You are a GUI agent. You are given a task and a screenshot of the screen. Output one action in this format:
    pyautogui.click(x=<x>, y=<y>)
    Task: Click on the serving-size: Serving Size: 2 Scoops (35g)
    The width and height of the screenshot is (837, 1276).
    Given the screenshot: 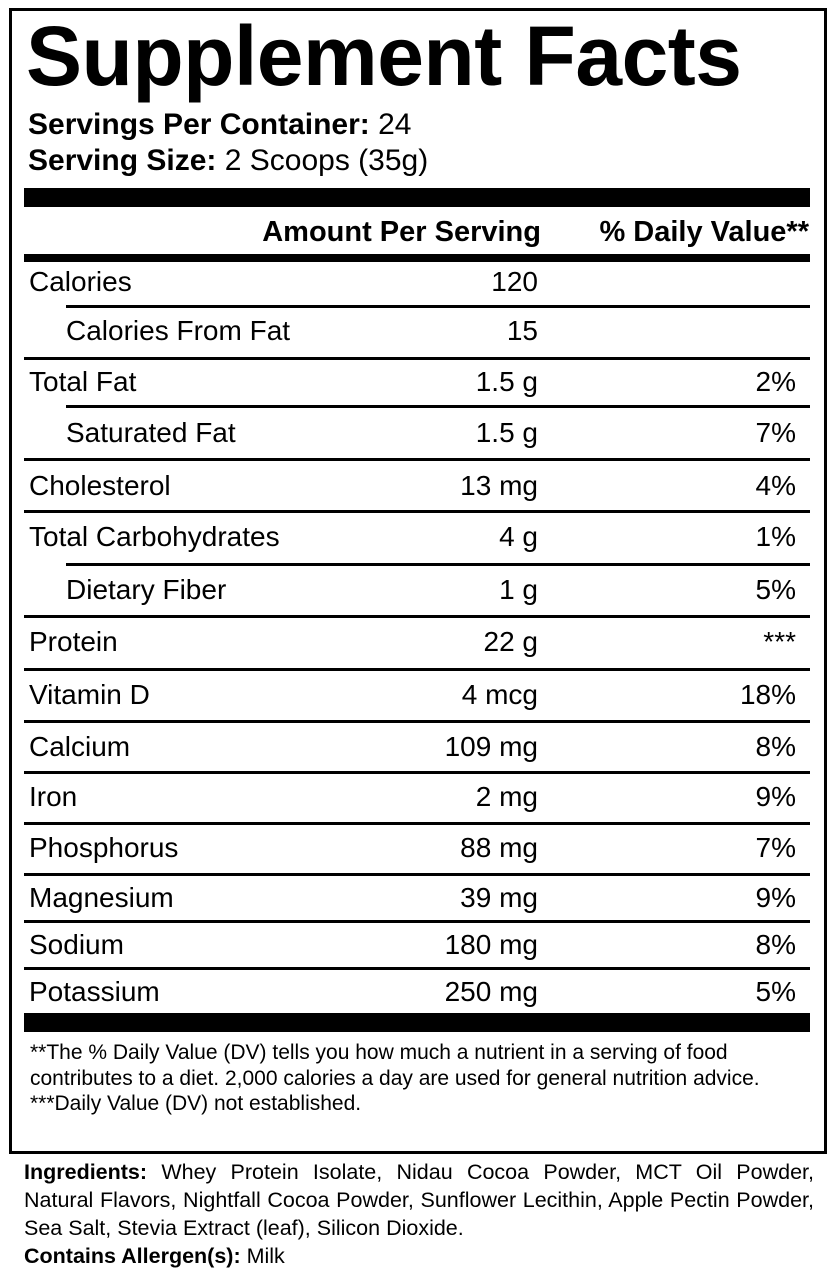 What is the action you would take?
    pyautogui.click(x=228, y=161)
    